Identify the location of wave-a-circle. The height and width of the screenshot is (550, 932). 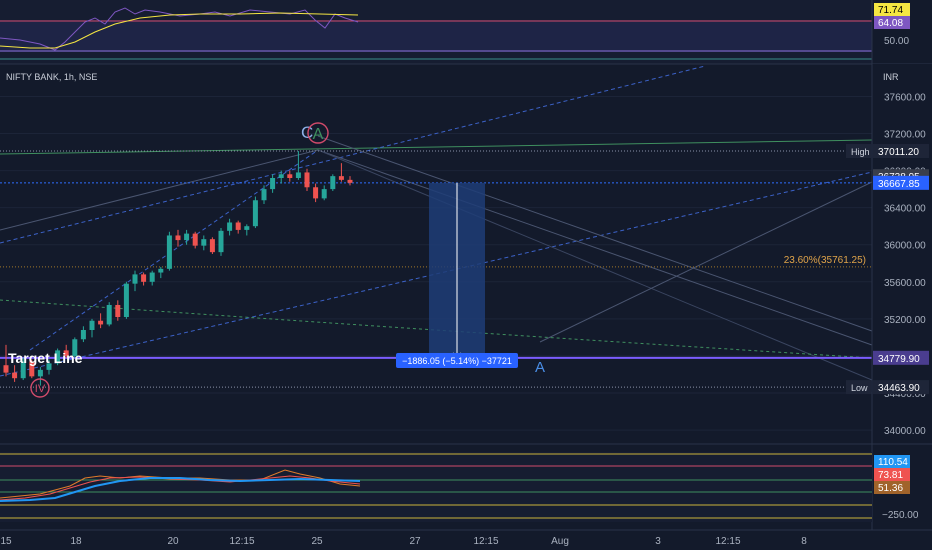
(318, 133).